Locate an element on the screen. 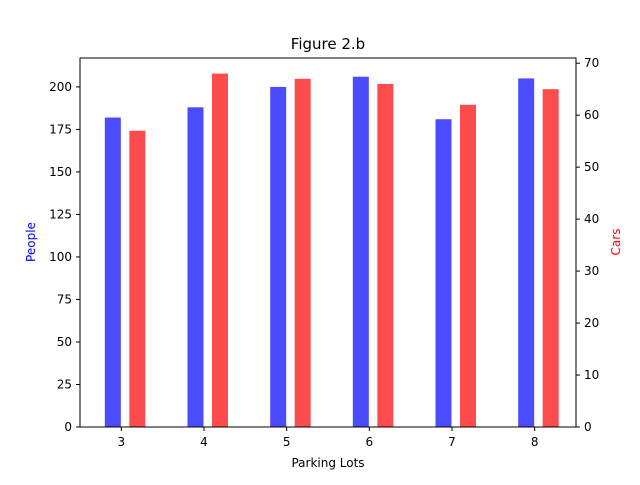 The width and height of the screenshot is (640, 485). x-tick-label: 8 is located at coordinates (535, 442).